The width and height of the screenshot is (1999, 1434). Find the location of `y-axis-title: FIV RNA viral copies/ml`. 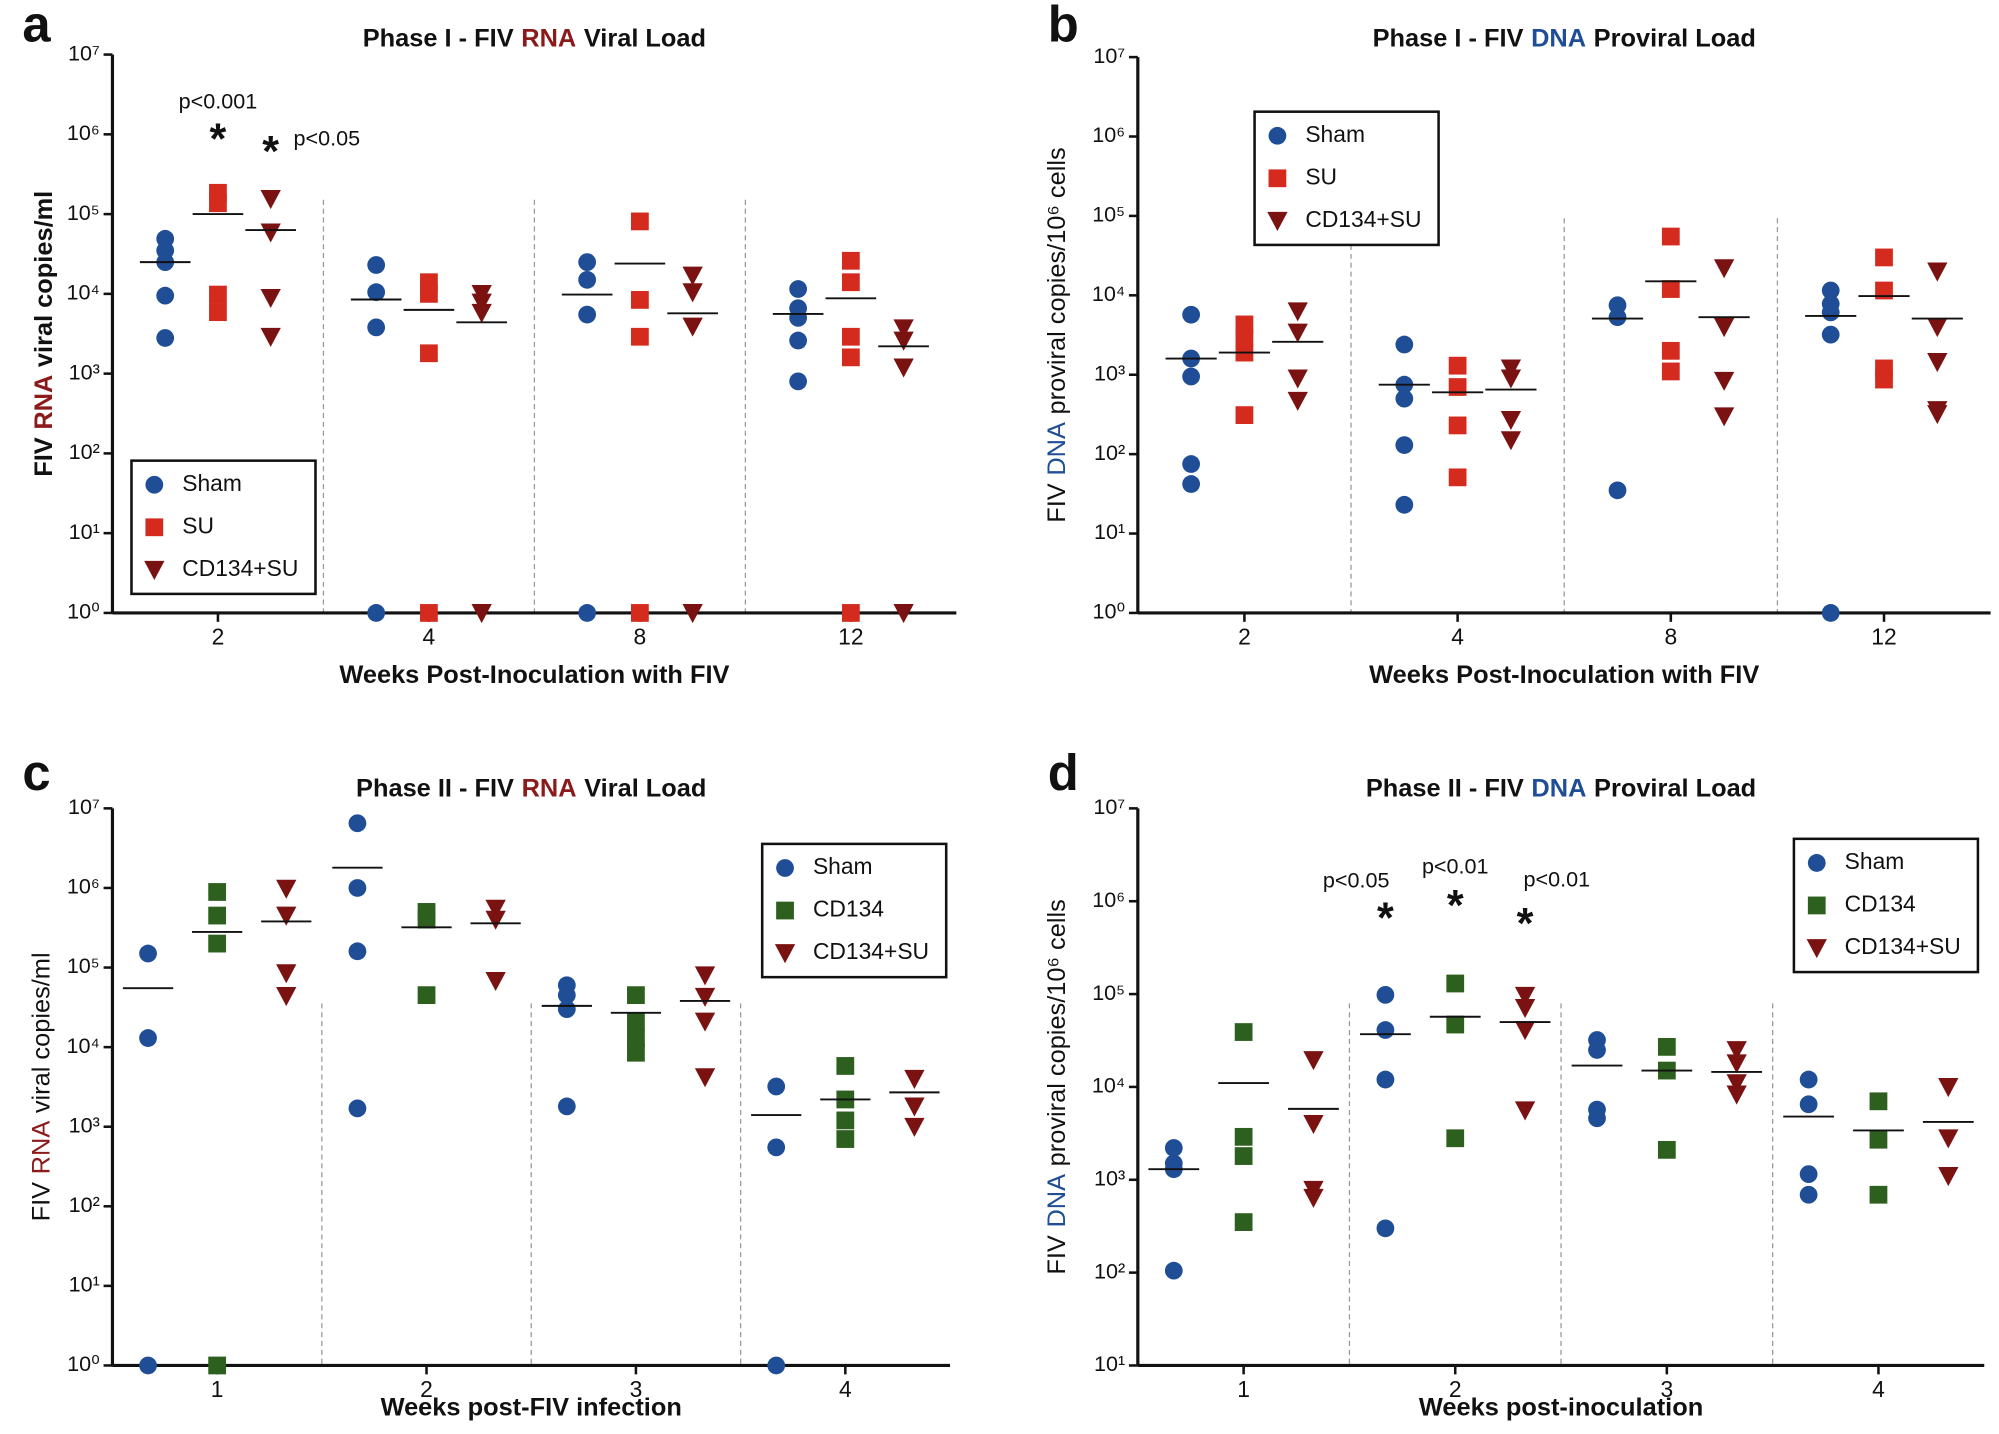

y-axis-title: FIV RNA viral copies/ml is located at coordinates (41, 1086).